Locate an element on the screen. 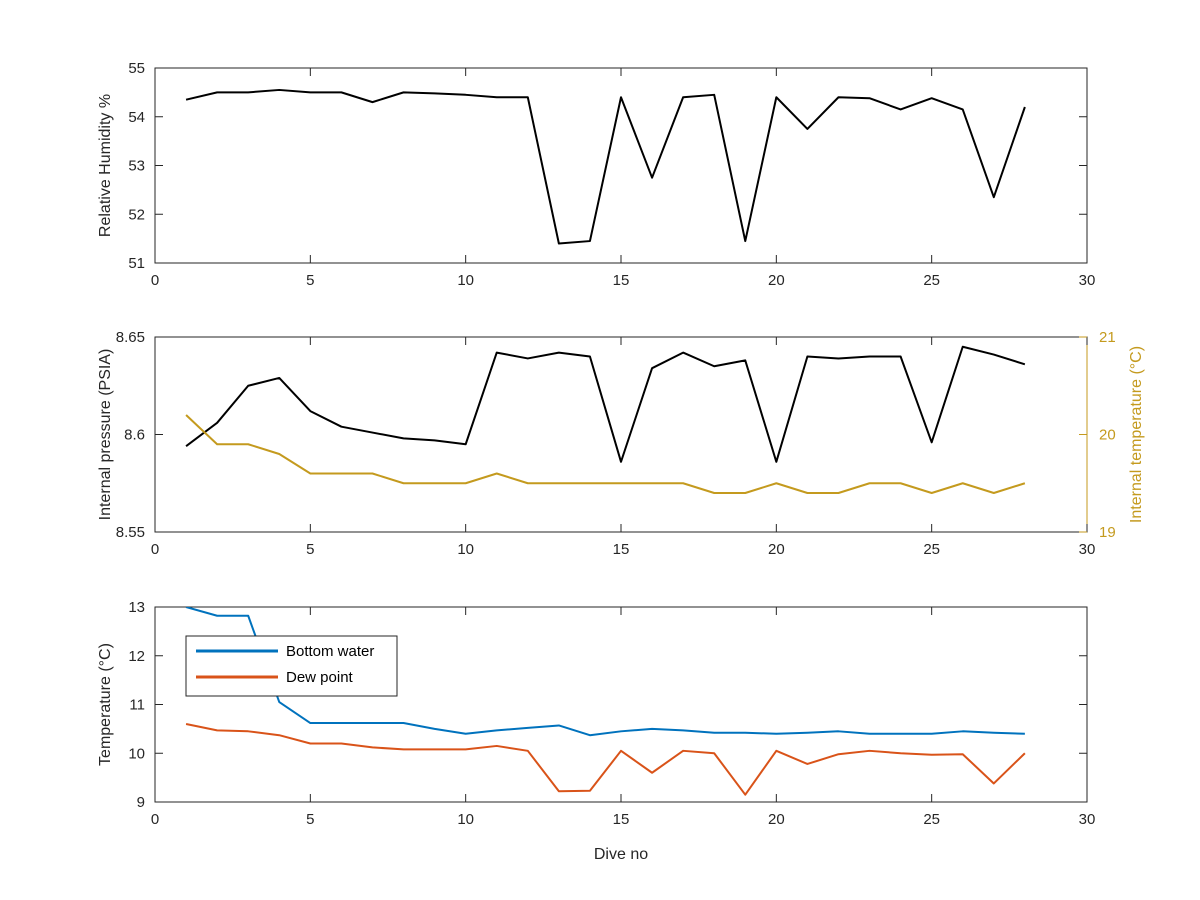  y2-tick-label: 20 is located at coordinates (1107, 435).